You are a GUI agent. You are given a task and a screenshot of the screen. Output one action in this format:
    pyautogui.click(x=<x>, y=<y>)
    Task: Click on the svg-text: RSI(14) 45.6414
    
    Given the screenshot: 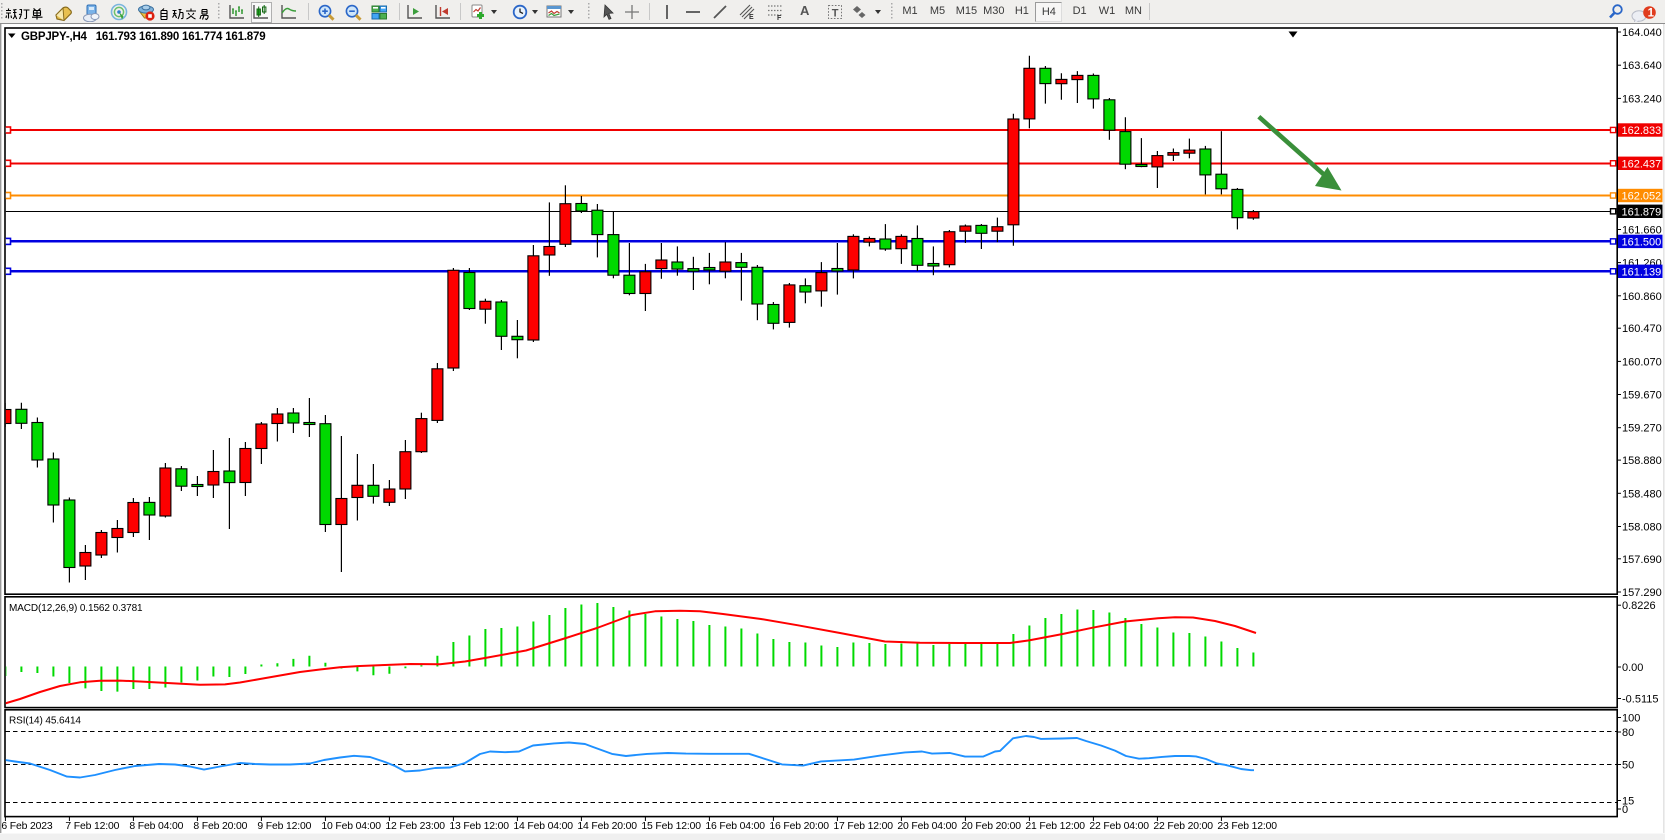 What is the action you would take?
    pyautogui.click(x=45, y=721)
    